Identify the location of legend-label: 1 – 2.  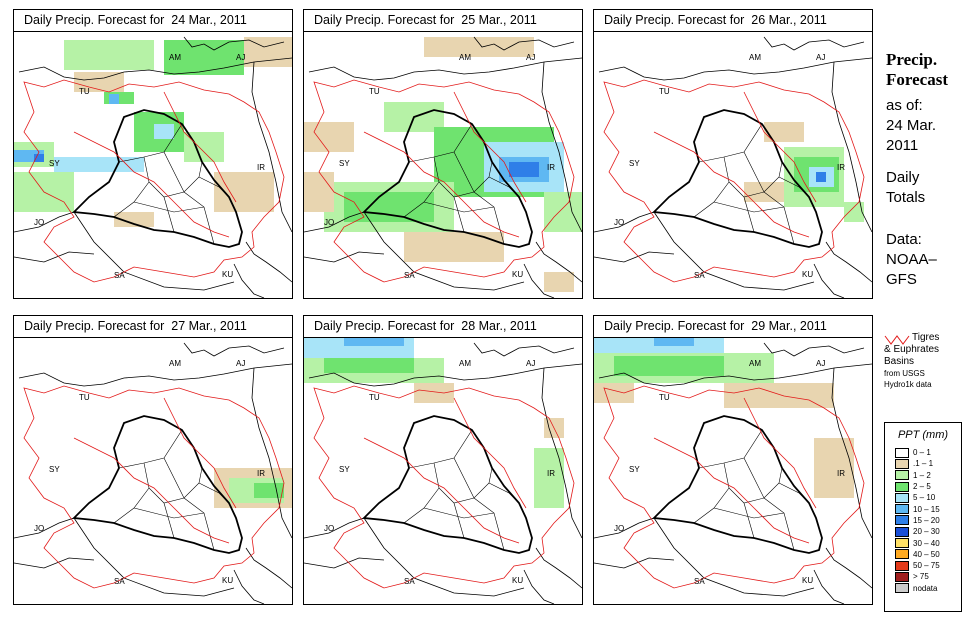
(922, 475).